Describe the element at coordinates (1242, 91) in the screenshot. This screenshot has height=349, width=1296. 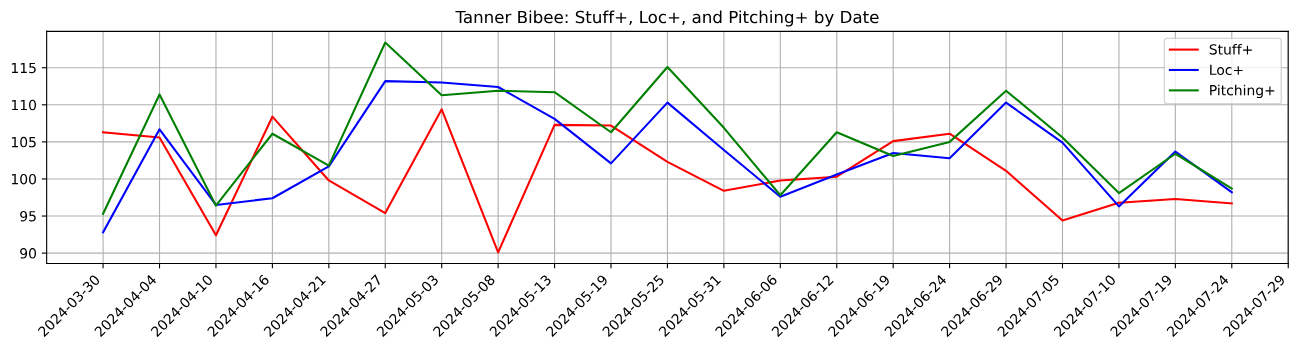
I see `legend-label: Pitching+` at that location.